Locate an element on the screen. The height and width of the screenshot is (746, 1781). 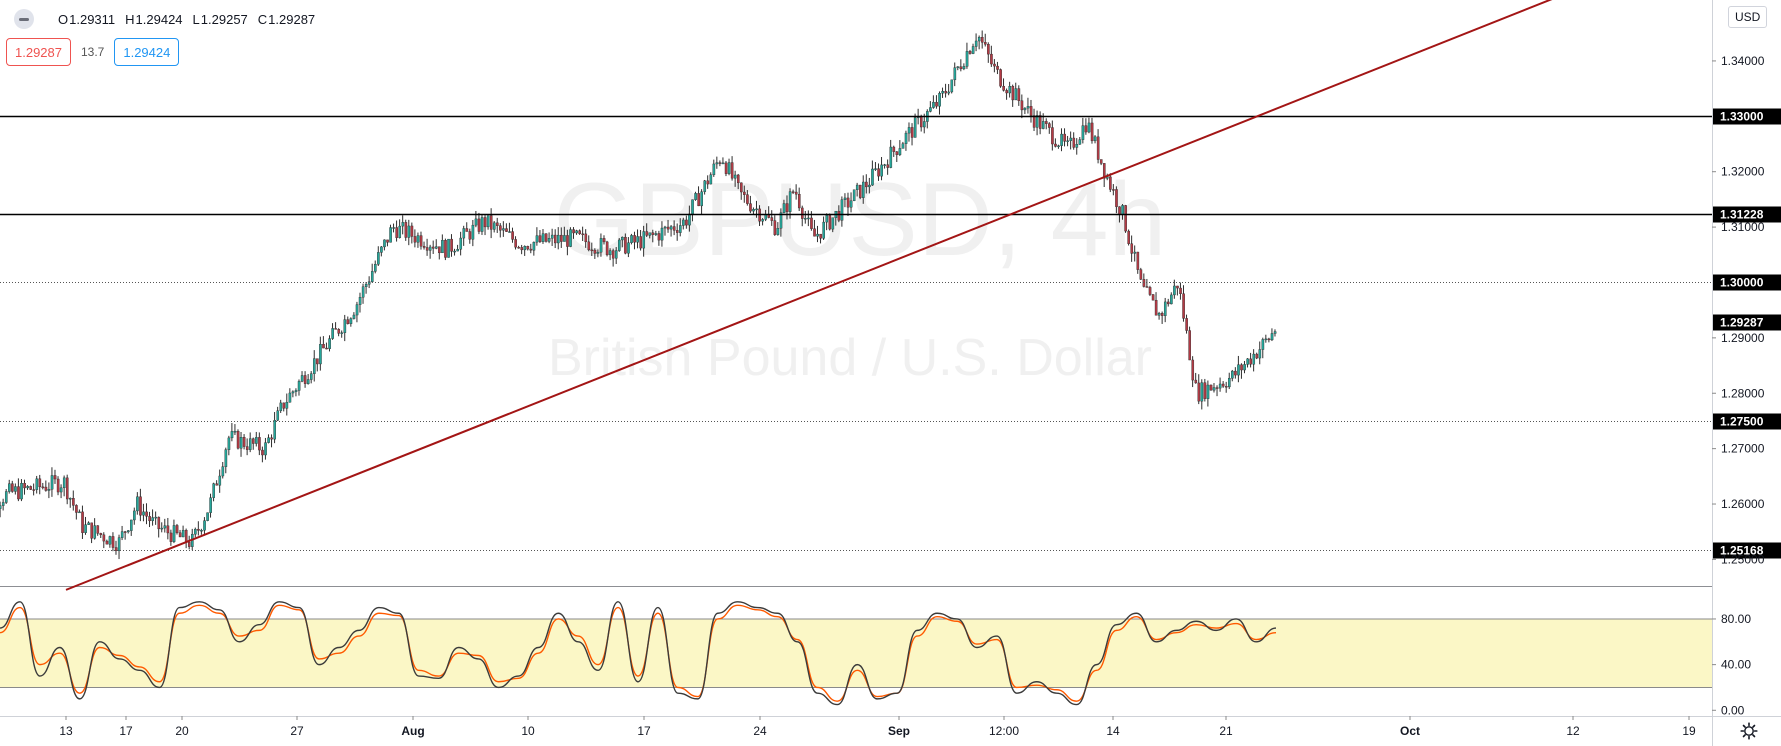
stoch-tick-label: 80.00 is located at coordinates (1736, 619).